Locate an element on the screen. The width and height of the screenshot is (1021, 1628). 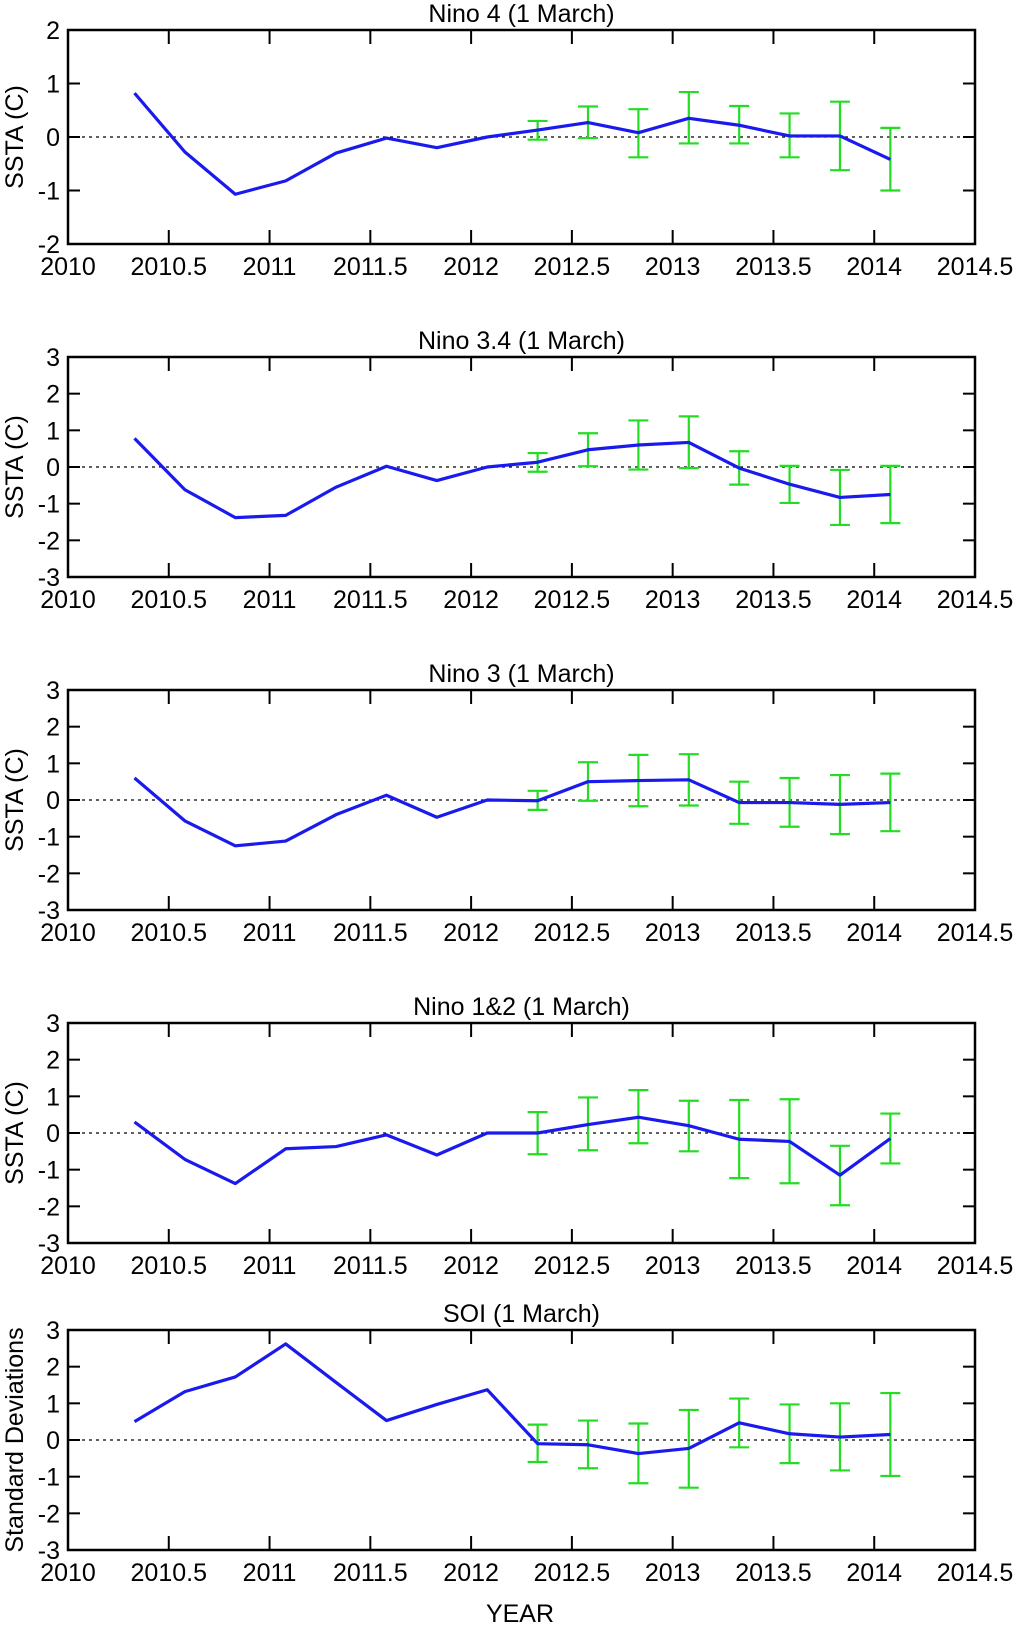
chart-title: Nino 3.4 (1 March) is located at coordinates (521, 341).